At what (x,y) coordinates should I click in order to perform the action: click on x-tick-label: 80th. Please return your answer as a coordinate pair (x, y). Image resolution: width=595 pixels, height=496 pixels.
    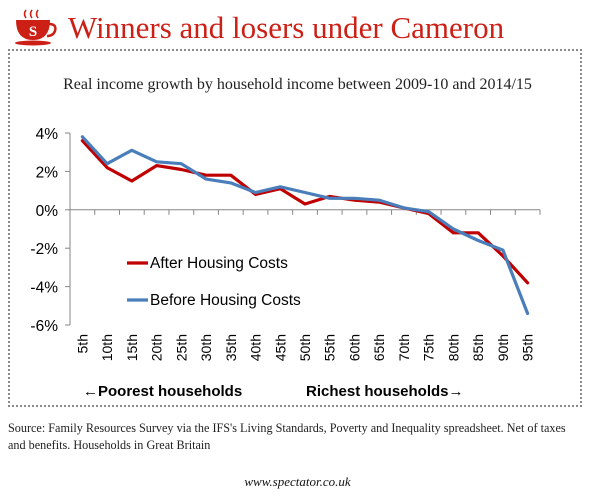
    Looking at the image, I should click on (453, 347).